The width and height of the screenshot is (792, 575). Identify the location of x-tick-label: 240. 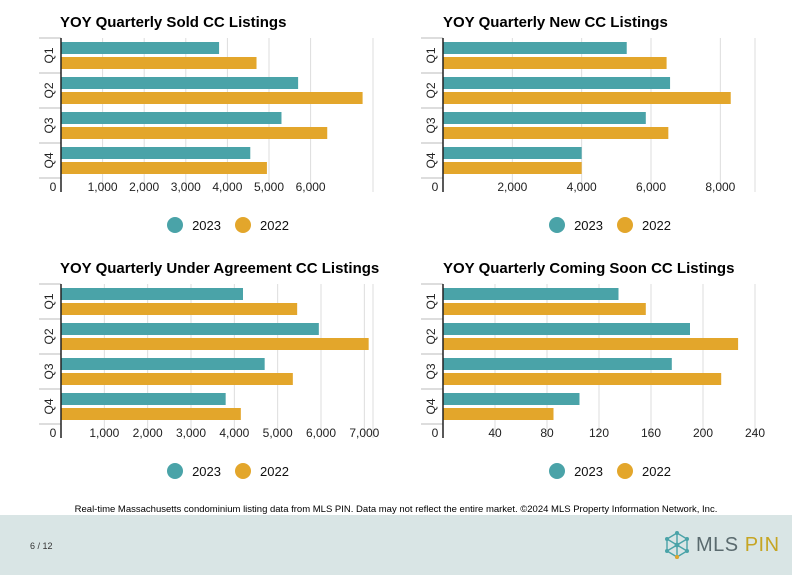
(755, 433).